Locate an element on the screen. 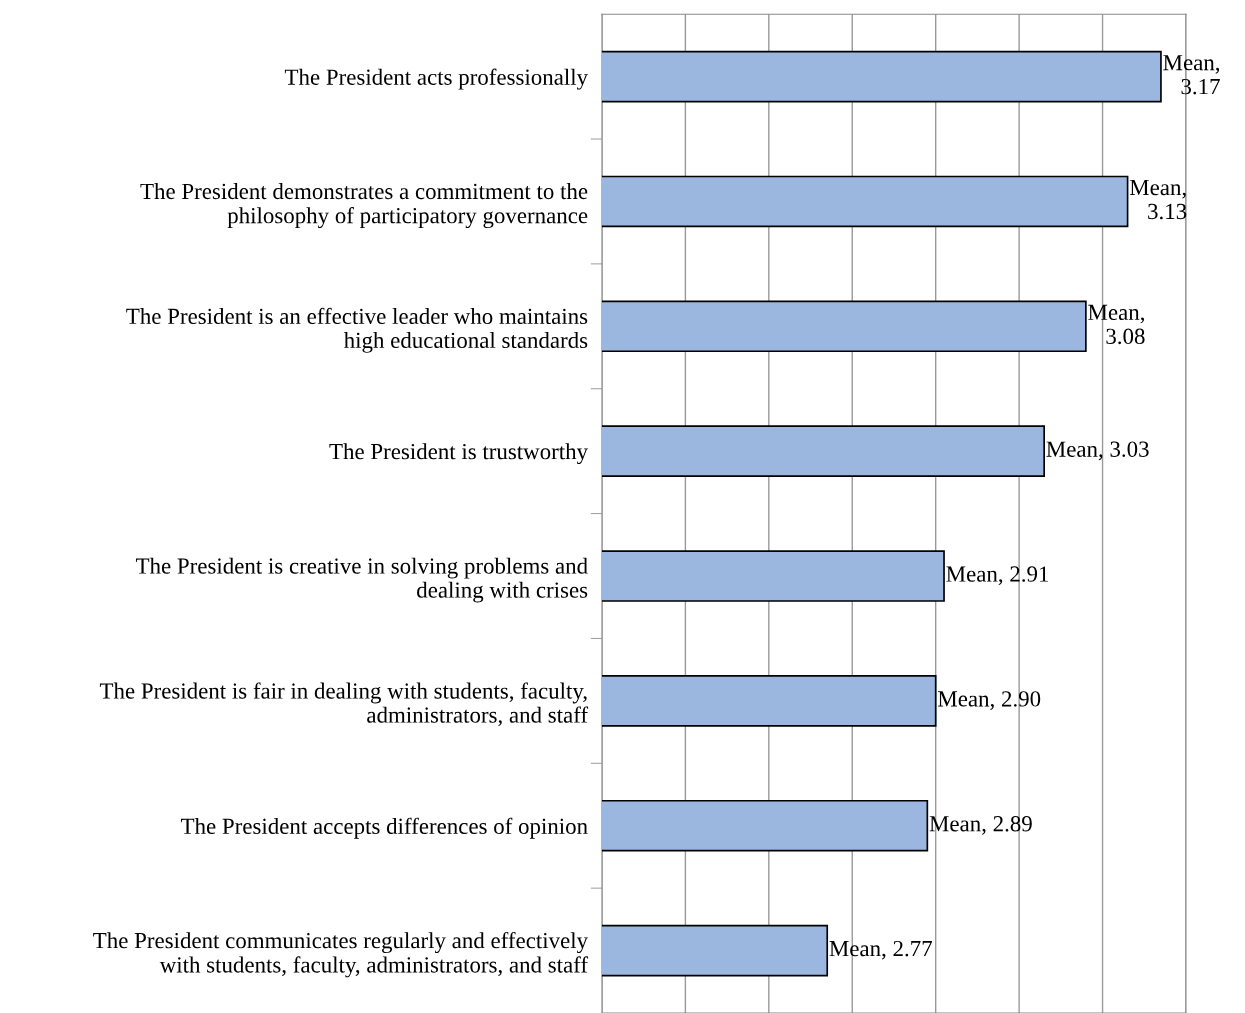 This screenshot has width=1245, height=1013. y-tick-label: The President is trustworthy is located at coordinates (458, 454).